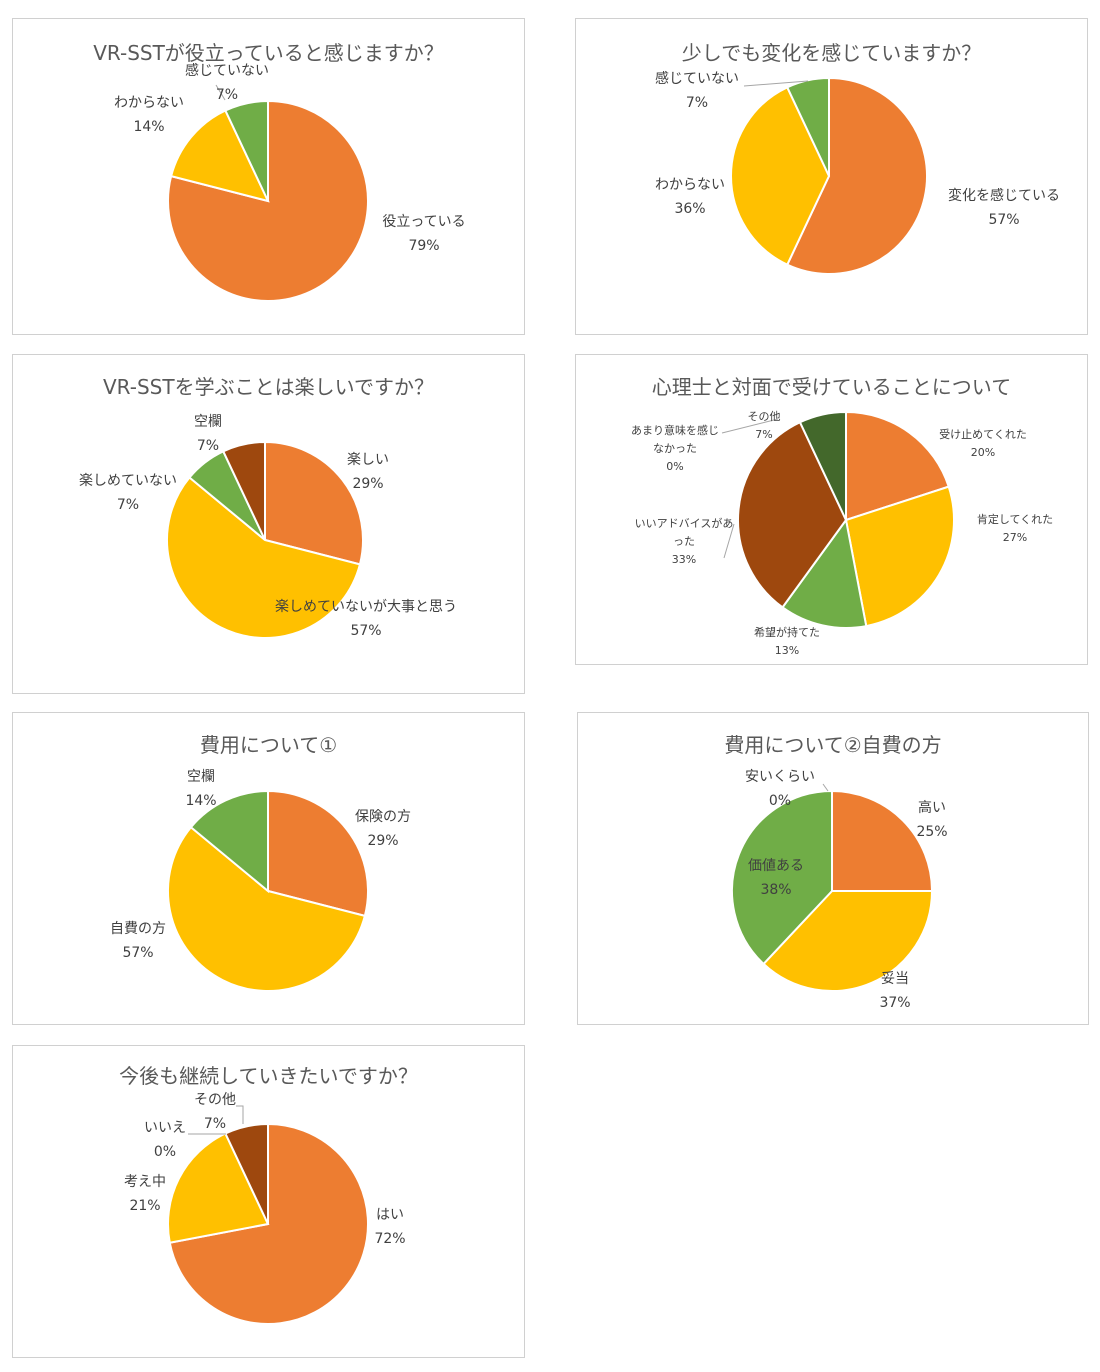 Image resolution: width=1100 pixels, height=1372 pixels. I want to click on slice-label-considering: 考え中 21%, so click(145, 1194).